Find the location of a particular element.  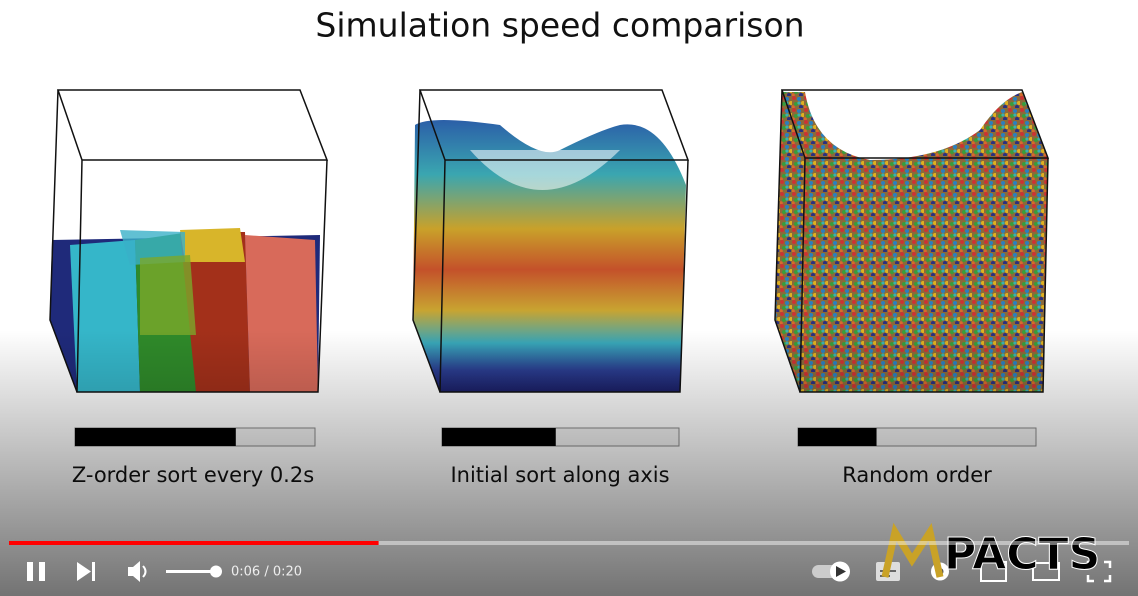

title: Simulation speed comparison is located at coordinates (559, 25).